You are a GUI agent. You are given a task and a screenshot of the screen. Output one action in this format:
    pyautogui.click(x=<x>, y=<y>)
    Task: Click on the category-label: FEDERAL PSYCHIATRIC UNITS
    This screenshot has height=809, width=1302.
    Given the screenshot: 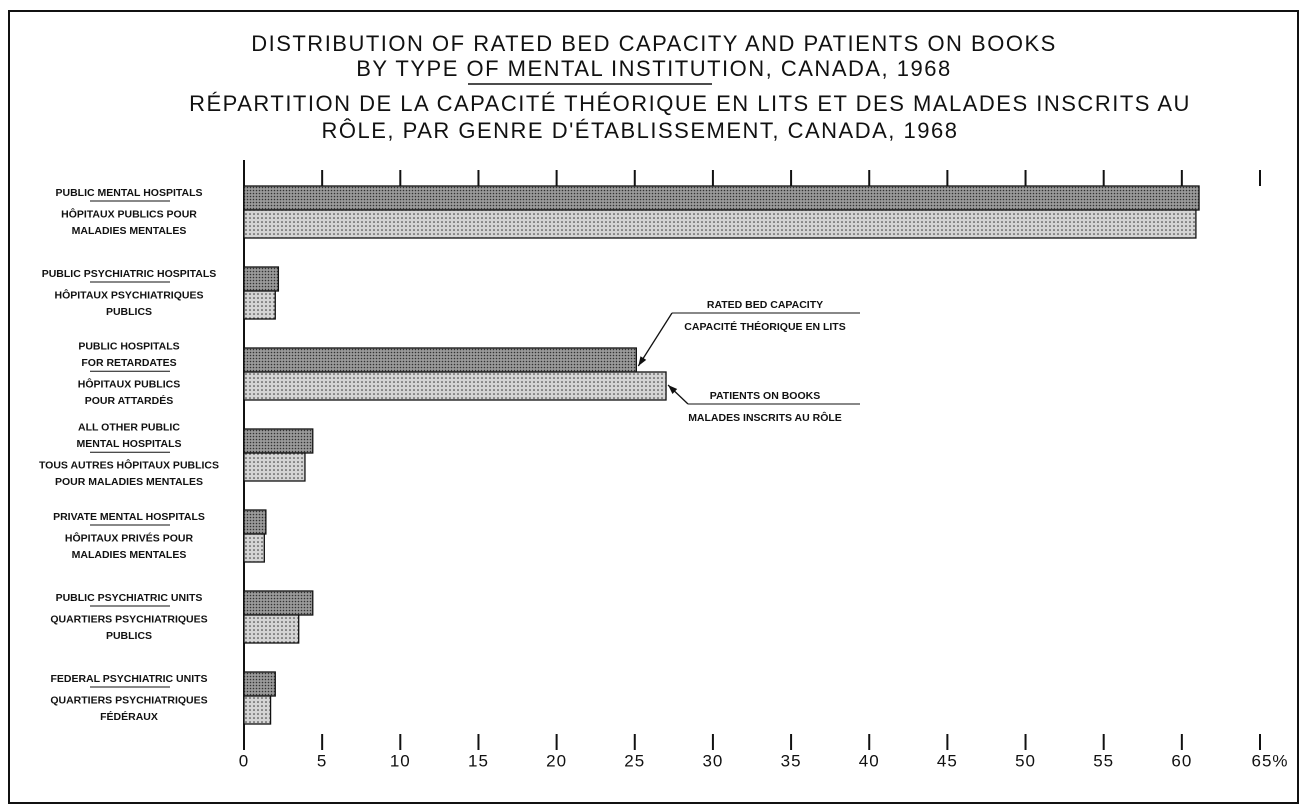 What is the action you would take?
    pyautogui.click(x=128, y=679)
    